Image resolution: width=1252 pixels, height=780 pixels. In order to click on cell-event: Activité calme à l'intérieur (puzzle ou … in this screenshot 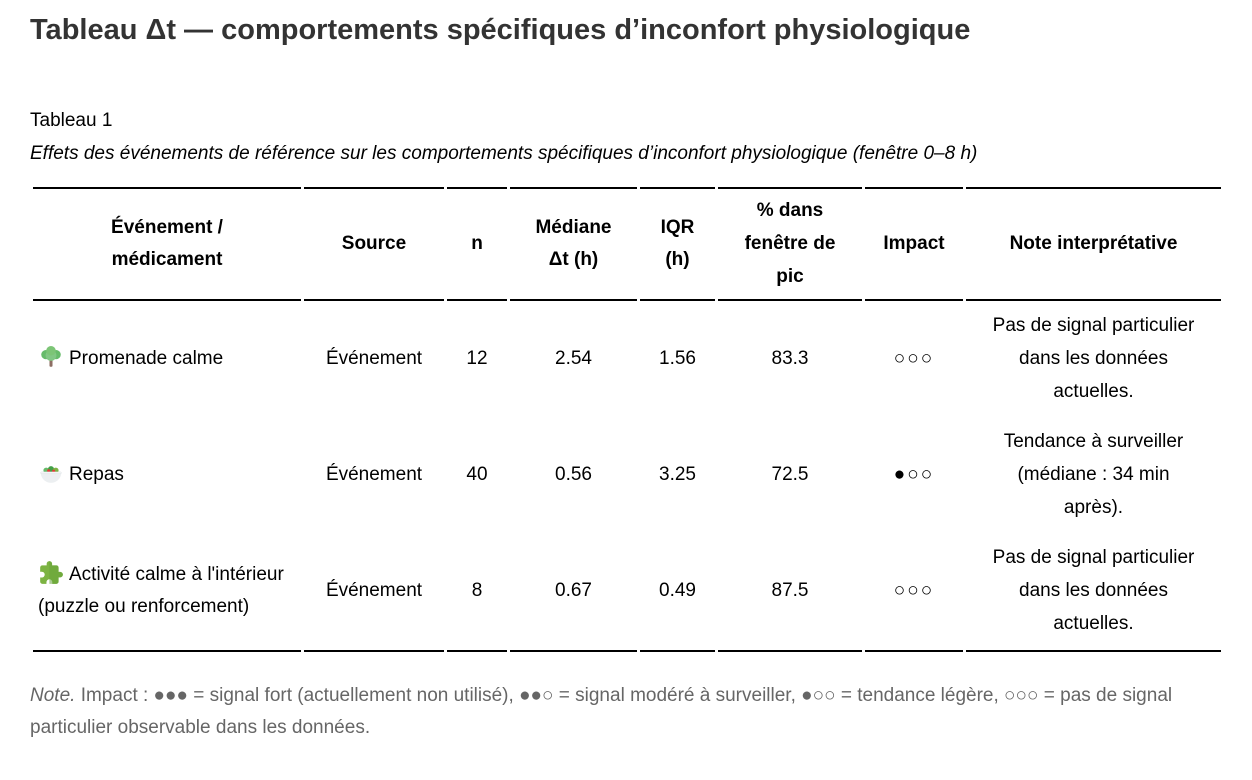, I will do `click(167, 592)`.